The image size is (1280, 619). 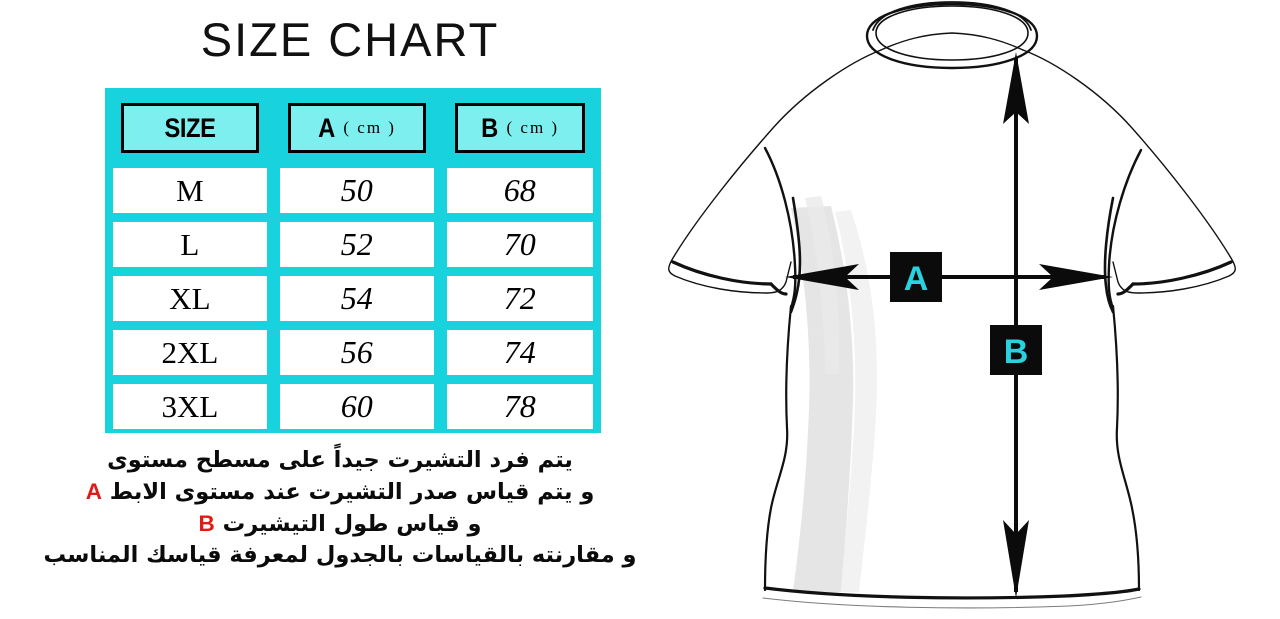 What do you see at coordinates (206, 524) in the screenshot?
I see `instruction-mark-b: B` at bounding box center [206, 524].